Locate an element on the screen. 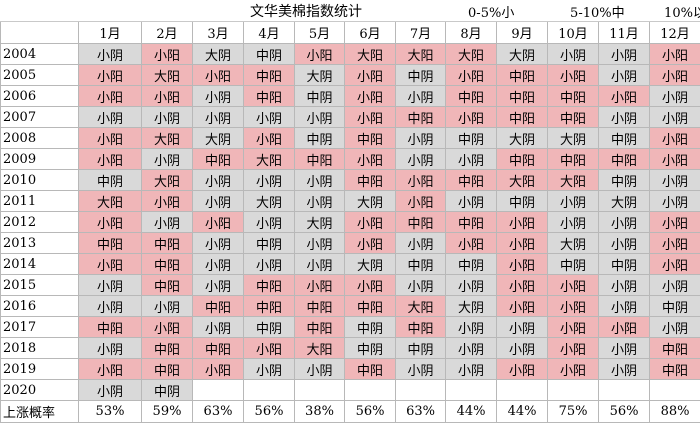  year-cell: 2007 is located at coordinates (40, 117).